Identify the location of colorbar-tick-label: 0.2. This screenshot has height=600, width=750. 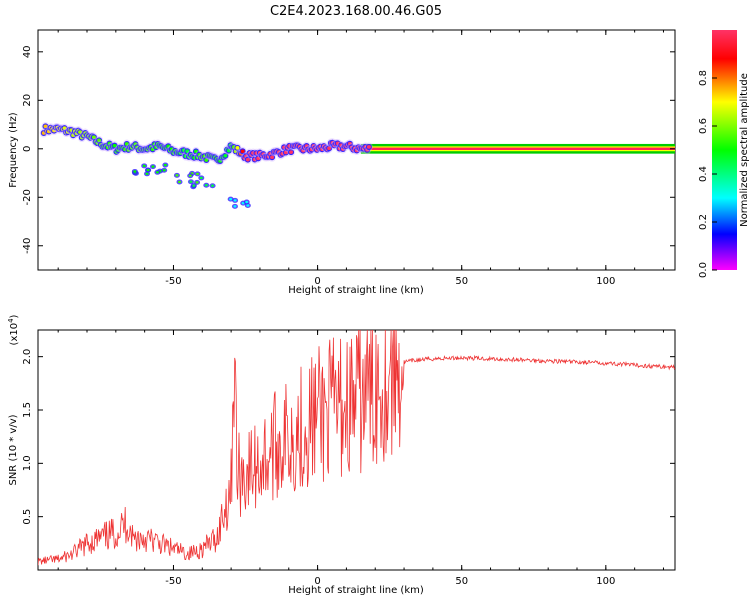
(703, 222).